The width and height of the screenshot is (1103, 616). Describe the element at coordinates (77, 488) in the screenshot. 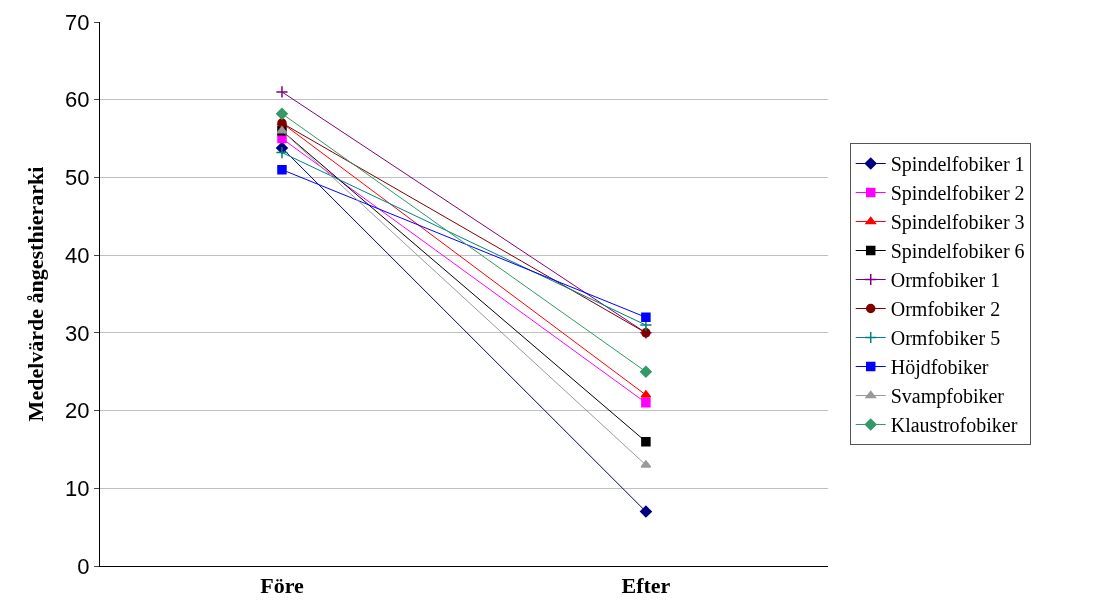

I see `y-tick-label: 10` at that location.